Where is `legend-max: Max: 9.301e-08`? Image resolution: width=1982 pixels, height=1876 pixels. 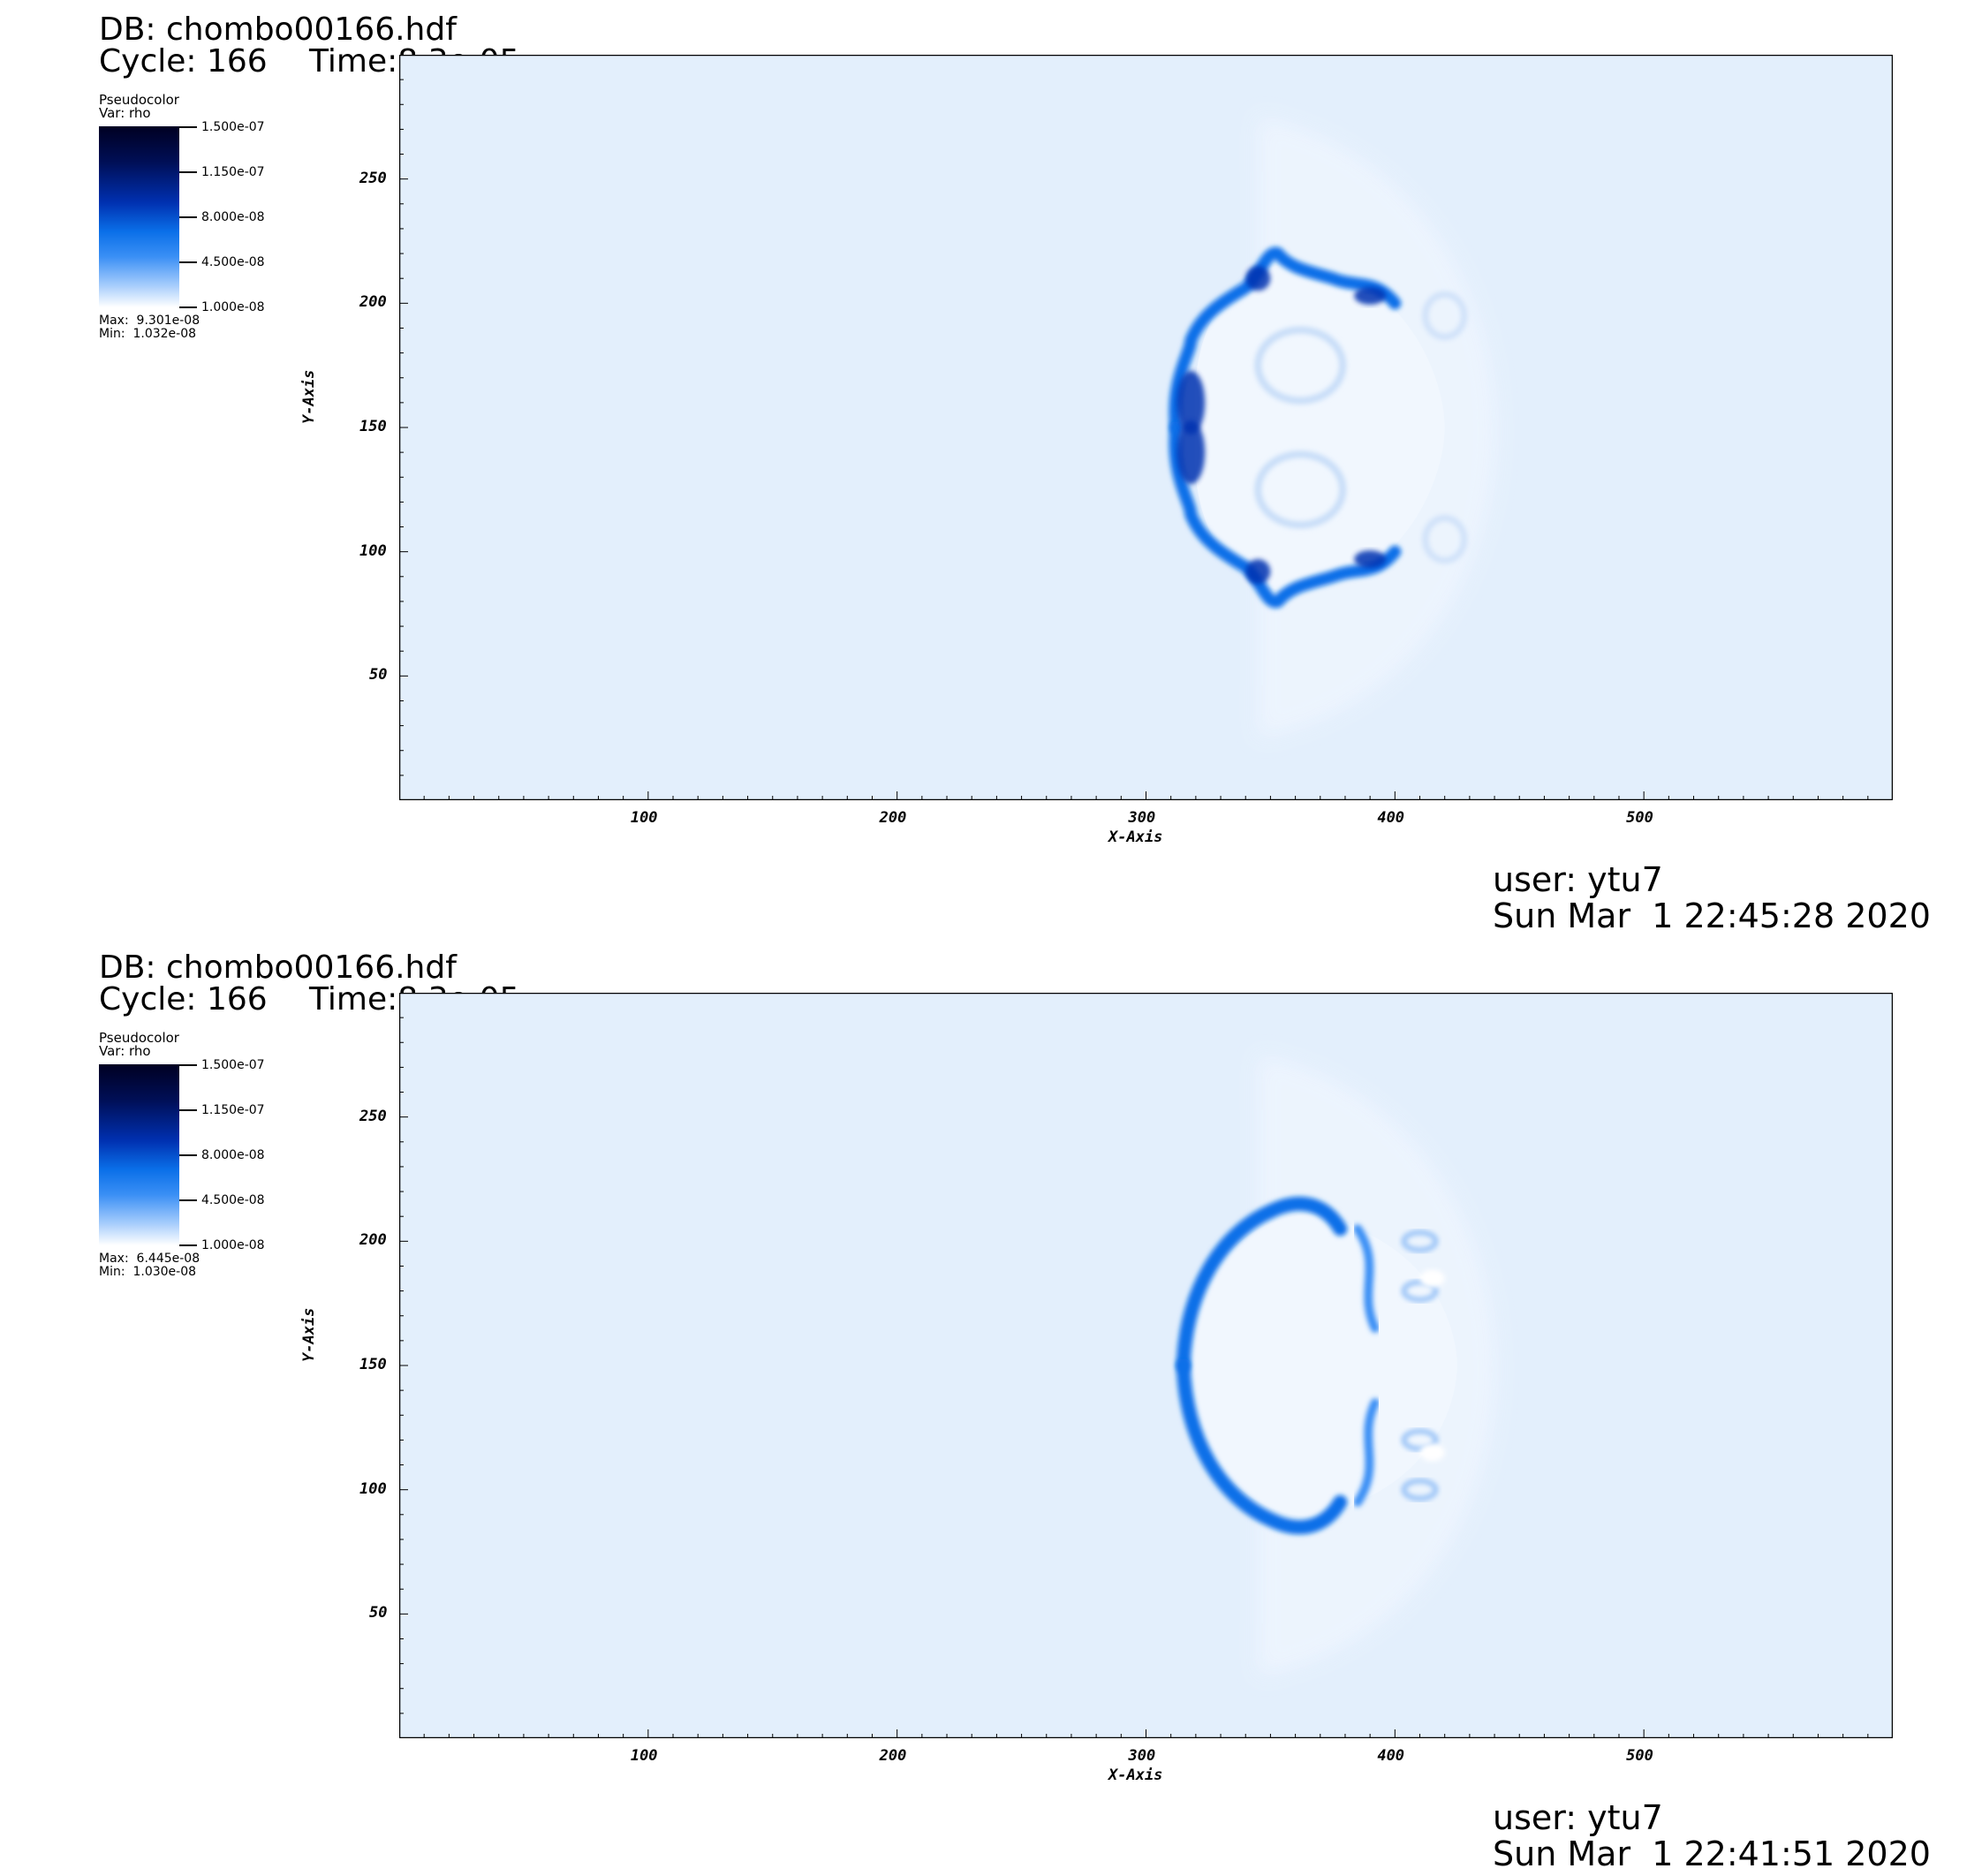
legend-max: Max: 9.301e-08 is located at coordinates (149, 321).